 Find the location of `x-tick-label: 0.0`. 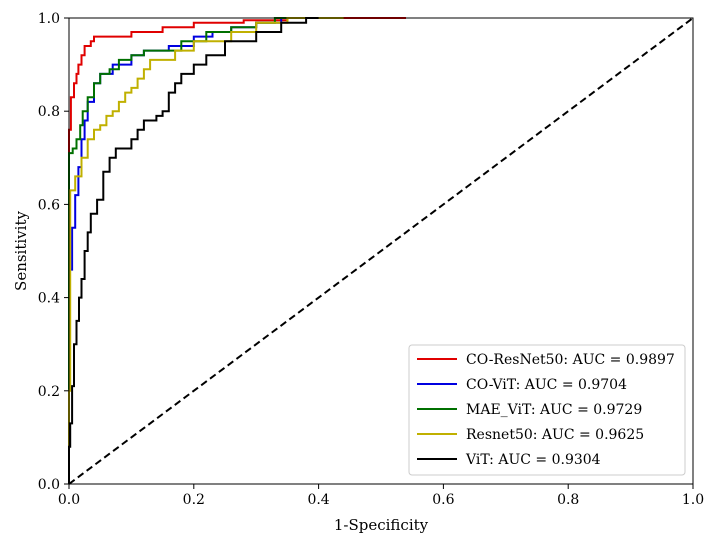

x-tick-label: 0.0 is located at coordinates (69, 500).